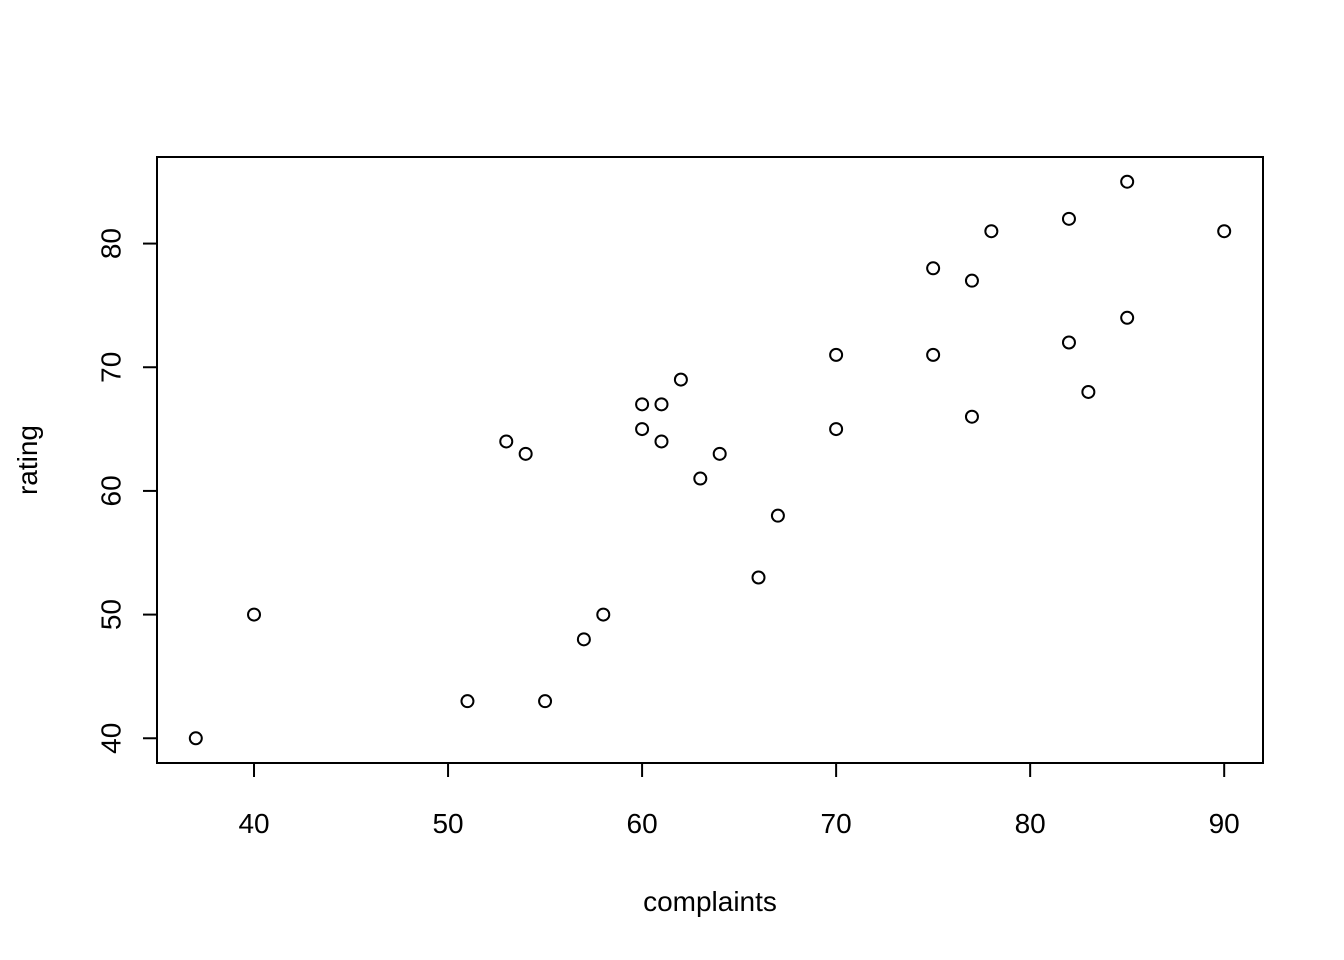  What do you see at coordinates (1224, 823) in the screenshot?
I see `x-tick-label: 90` at bounding box center [1224, 823].